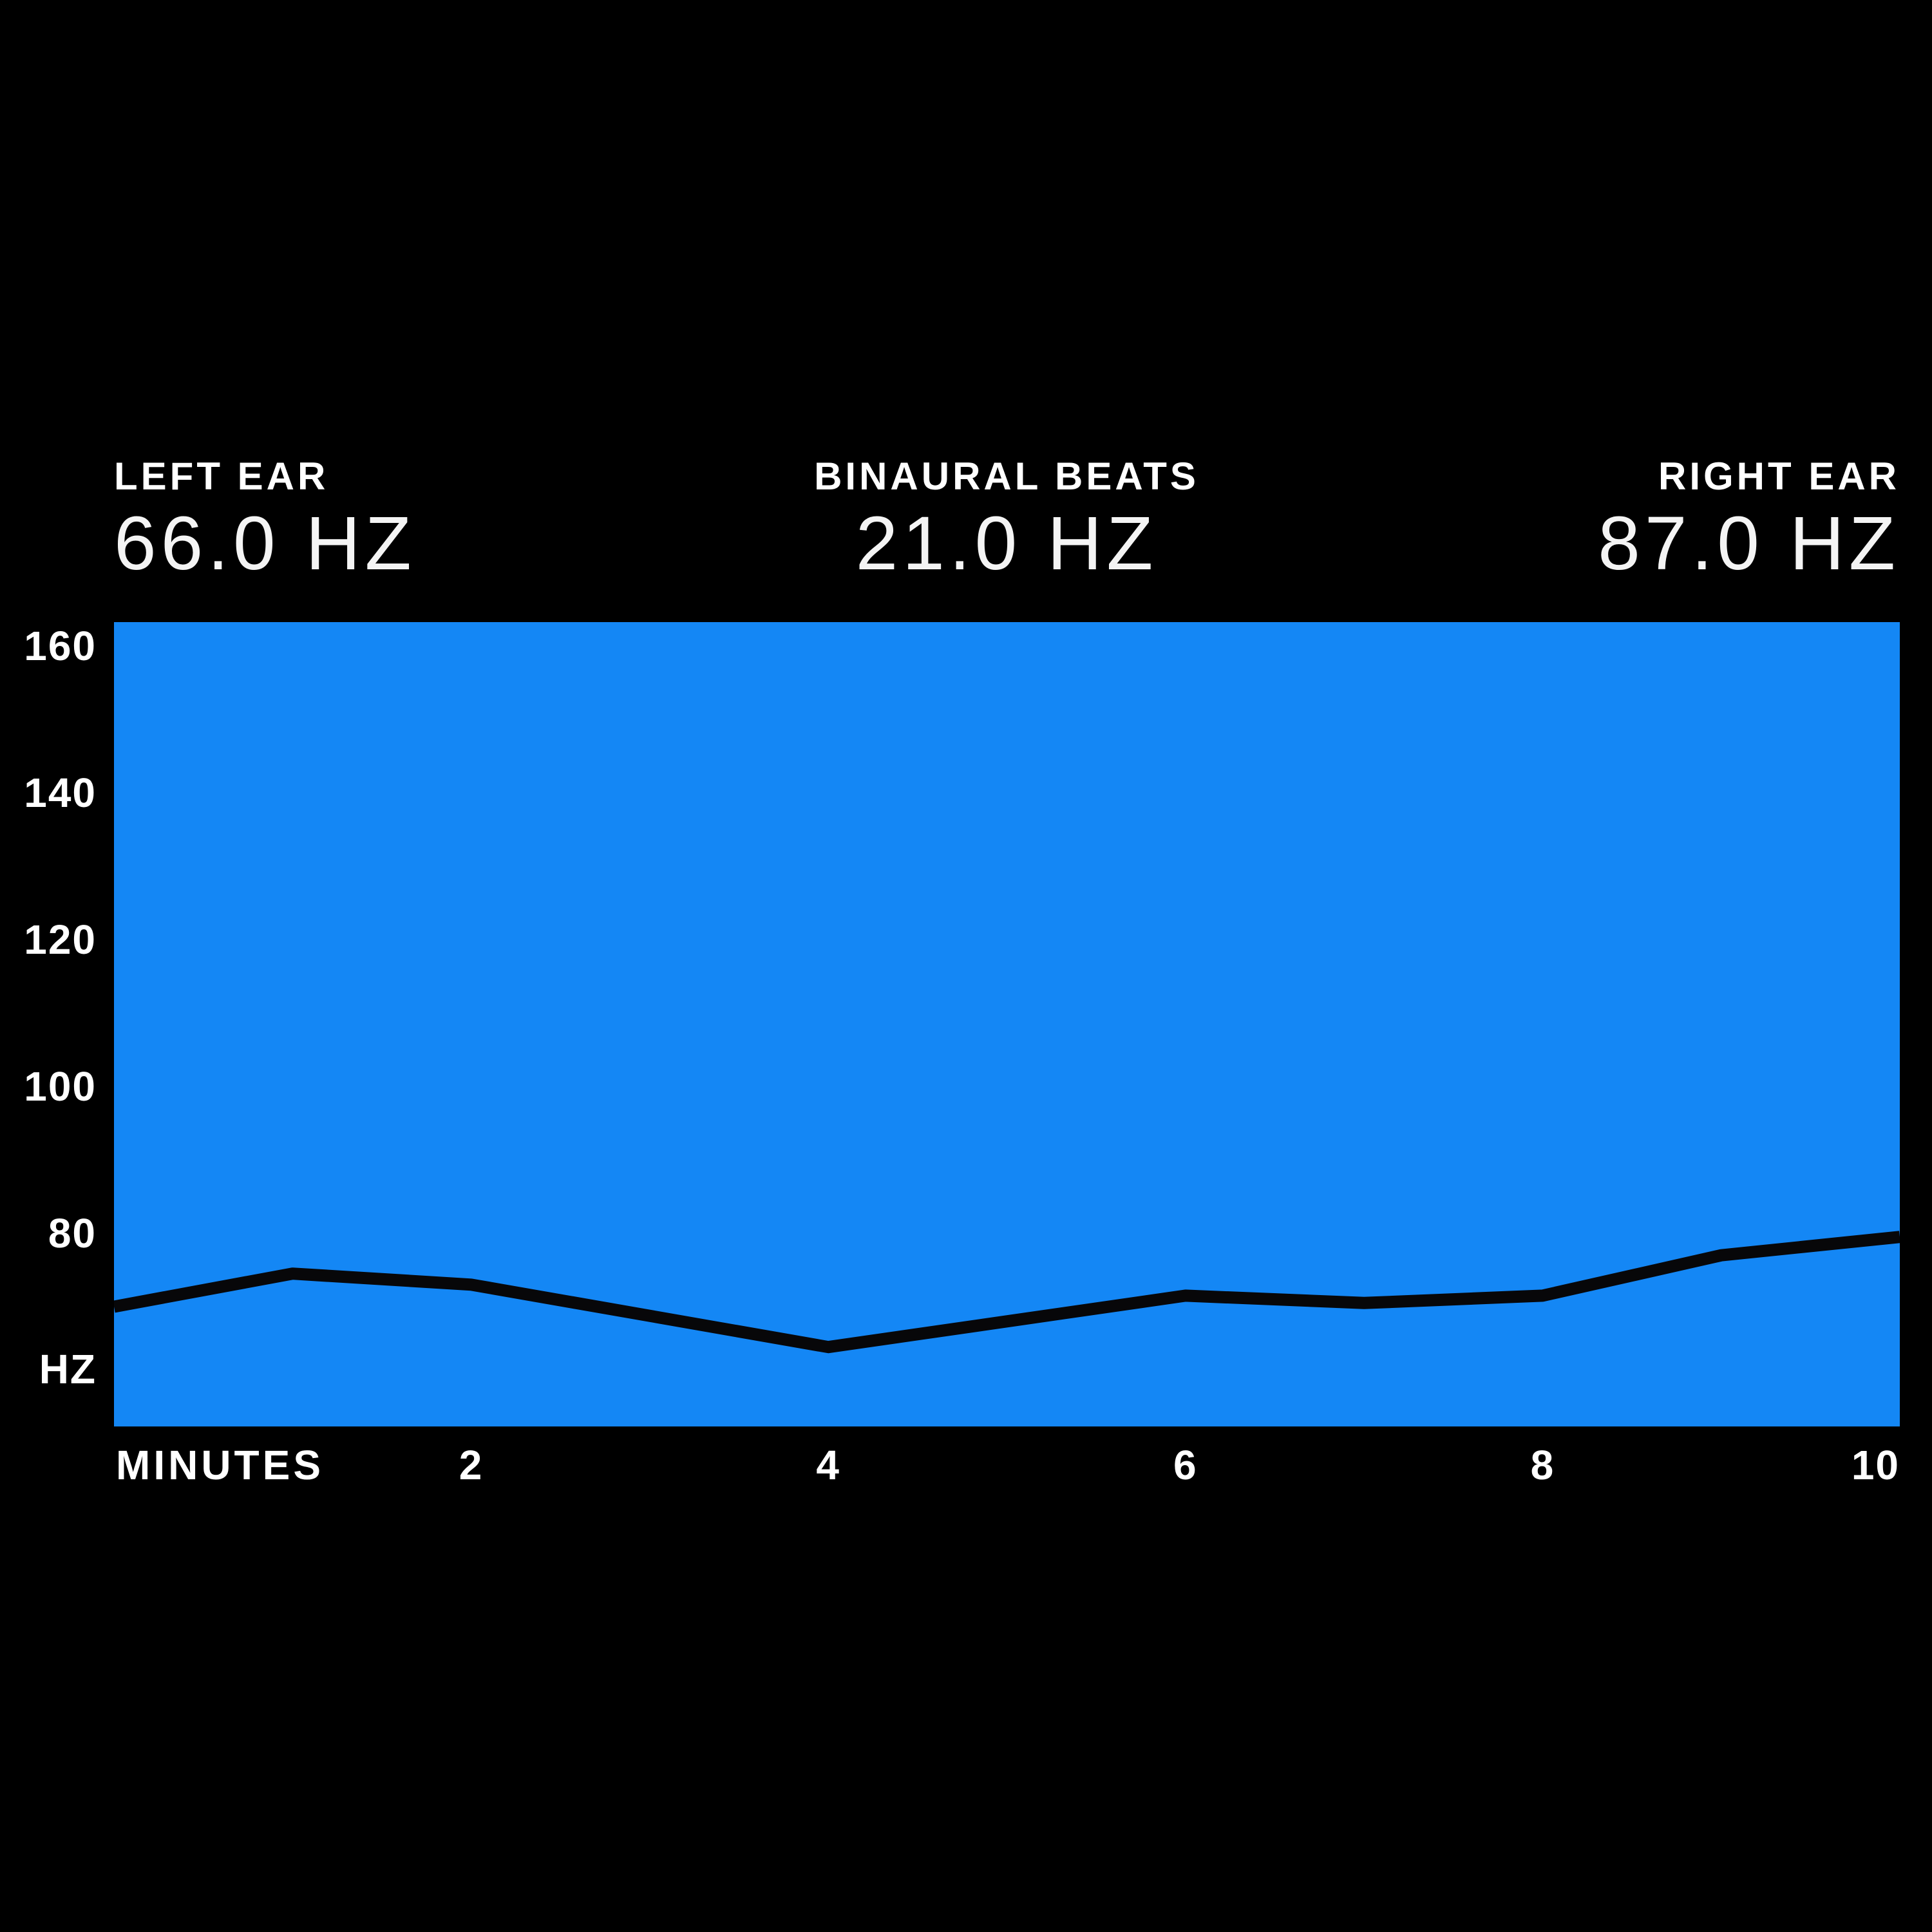  I want to click on right-ear-label: RIGHT EAR, so click(1779, 477).